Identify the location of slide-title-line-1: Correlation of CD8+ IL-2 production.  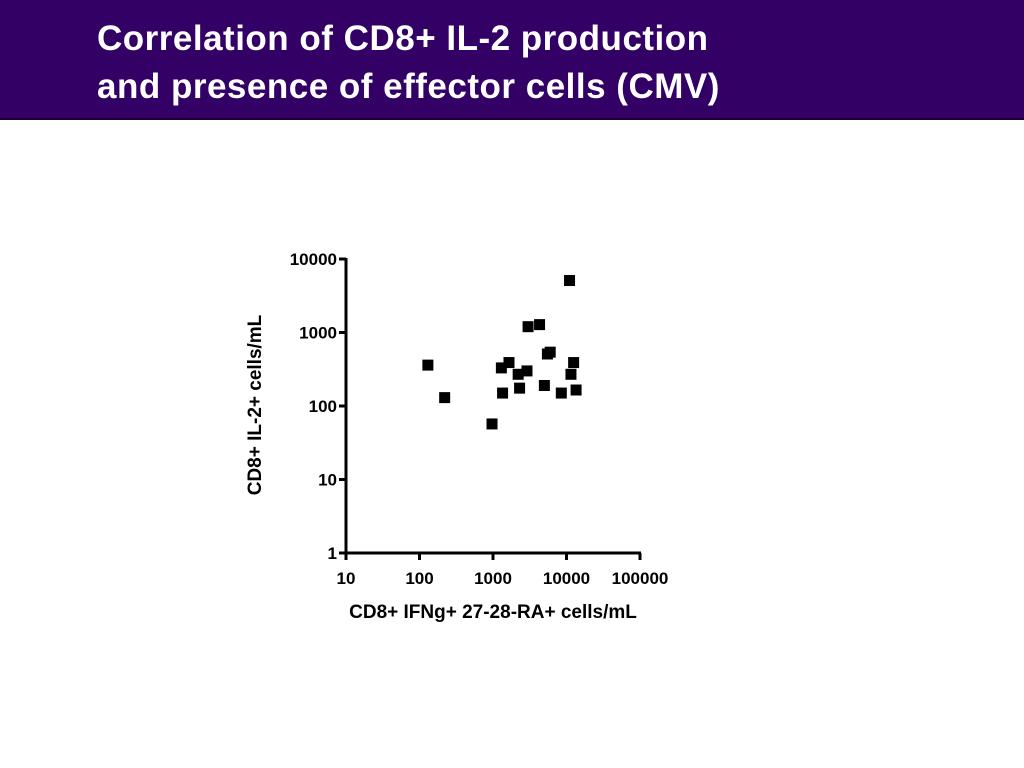
(403, 38).